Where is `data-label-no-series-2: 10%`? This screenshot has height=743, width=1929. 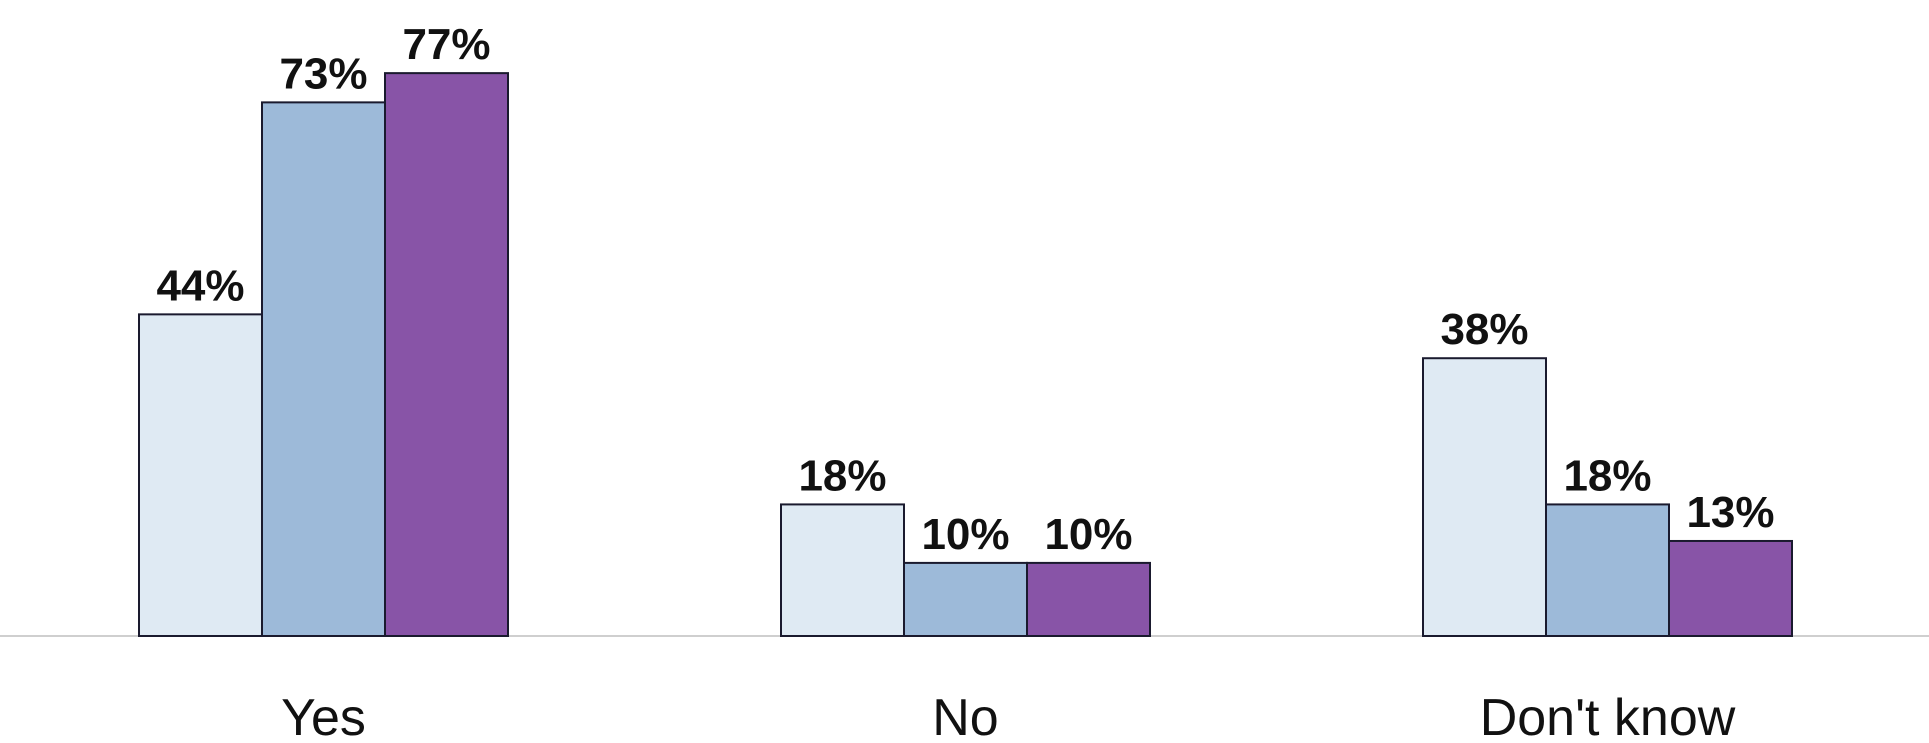
data-label-no-series-2: 10% is located at coordinates (965, 534).